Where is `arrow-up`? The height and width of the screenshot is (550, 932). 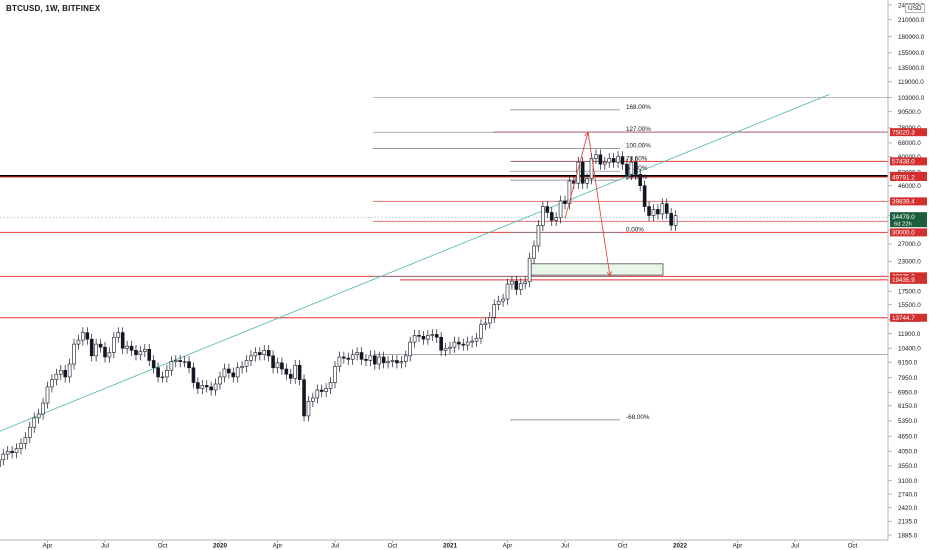
arrow-up is located at coordinates (576, 175).